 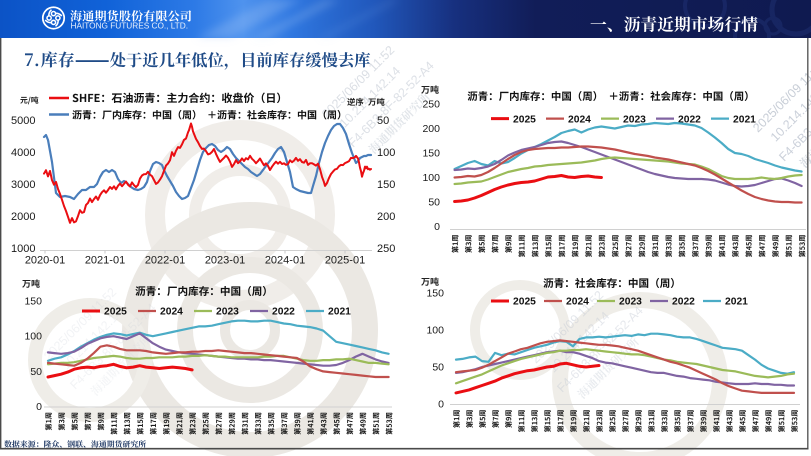 I want to click on svg-text: 2000, so click(x=23, y=217).